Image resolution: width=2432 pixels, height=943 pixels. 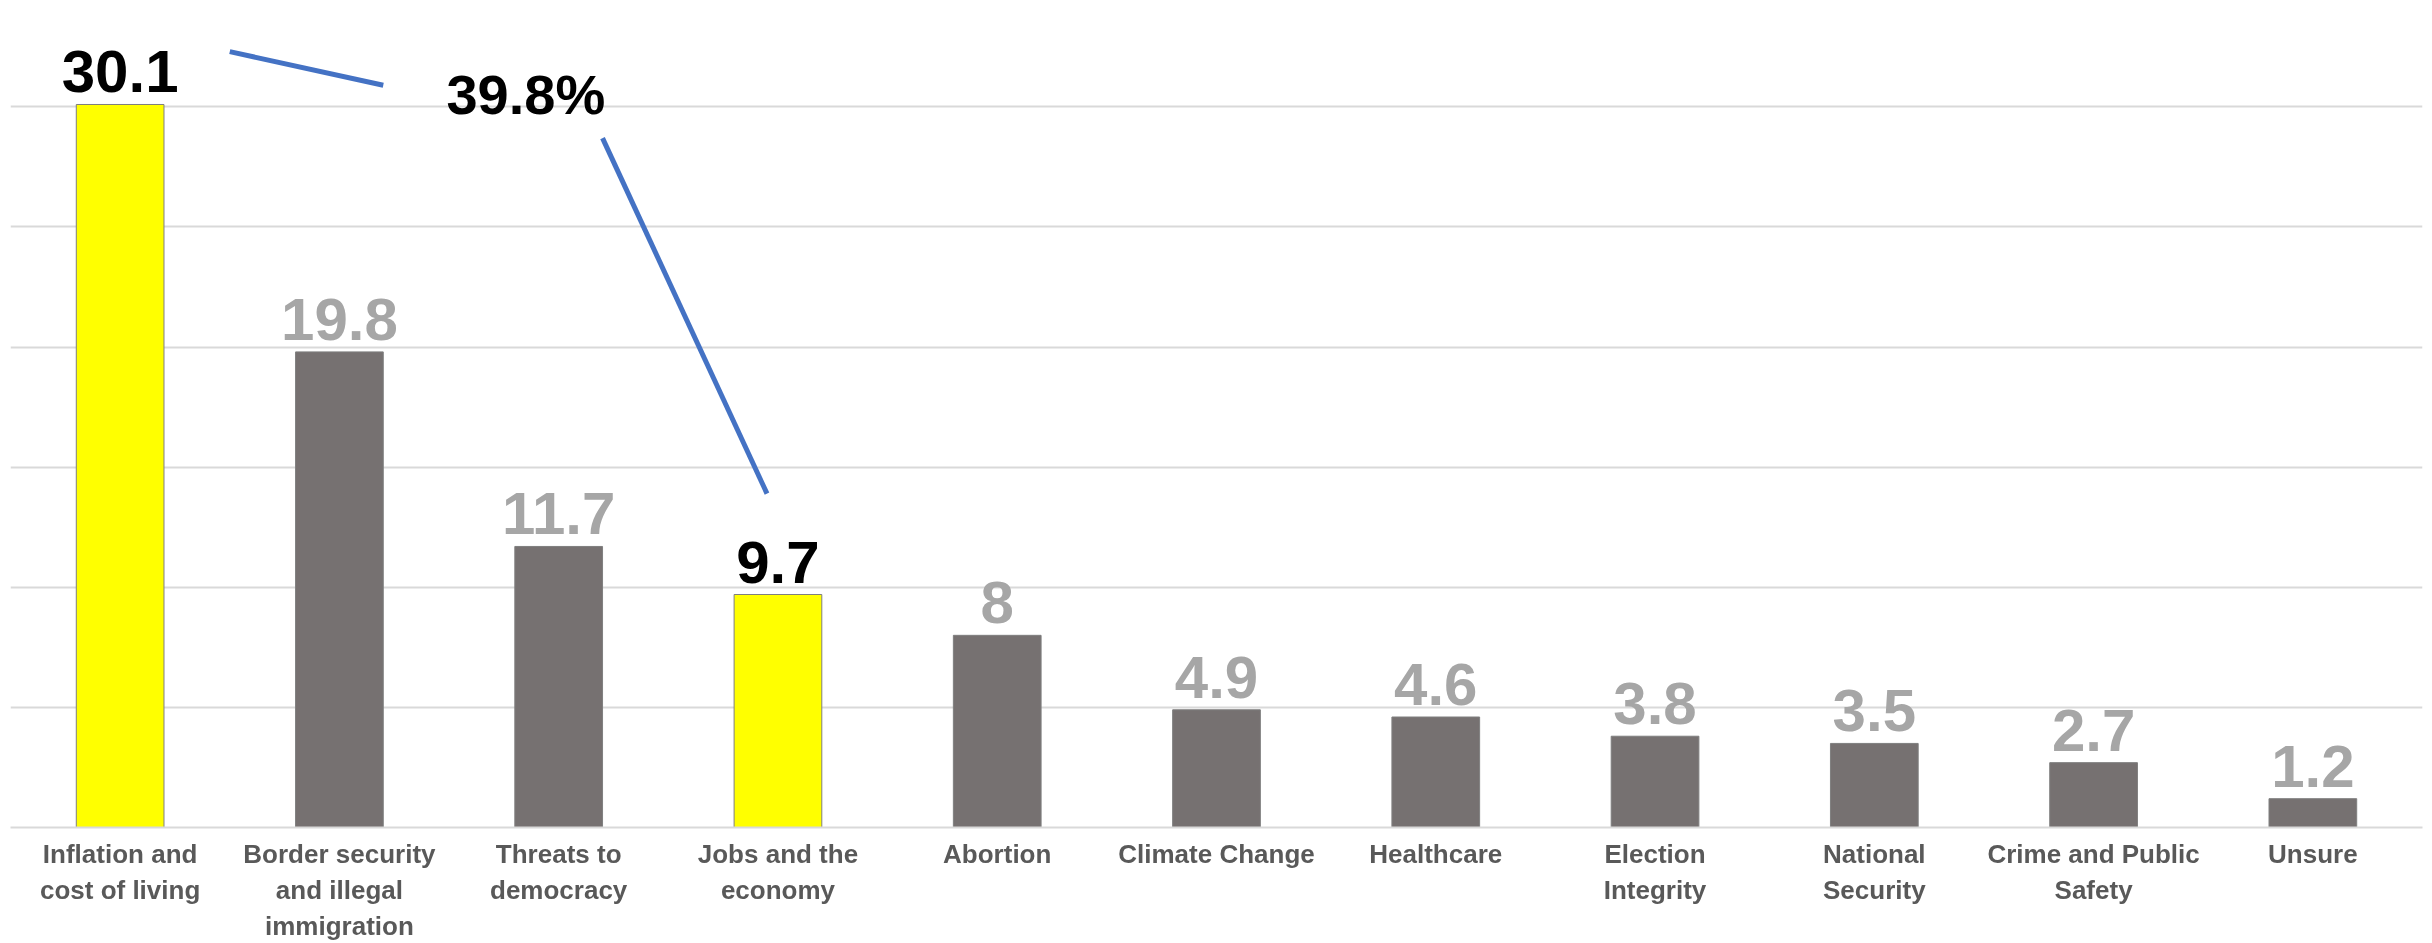 What do you see at coordinates (1875, 871) in the screenshot?
I see `x-tick-label: National Security` at bounding box center [1875, 871].